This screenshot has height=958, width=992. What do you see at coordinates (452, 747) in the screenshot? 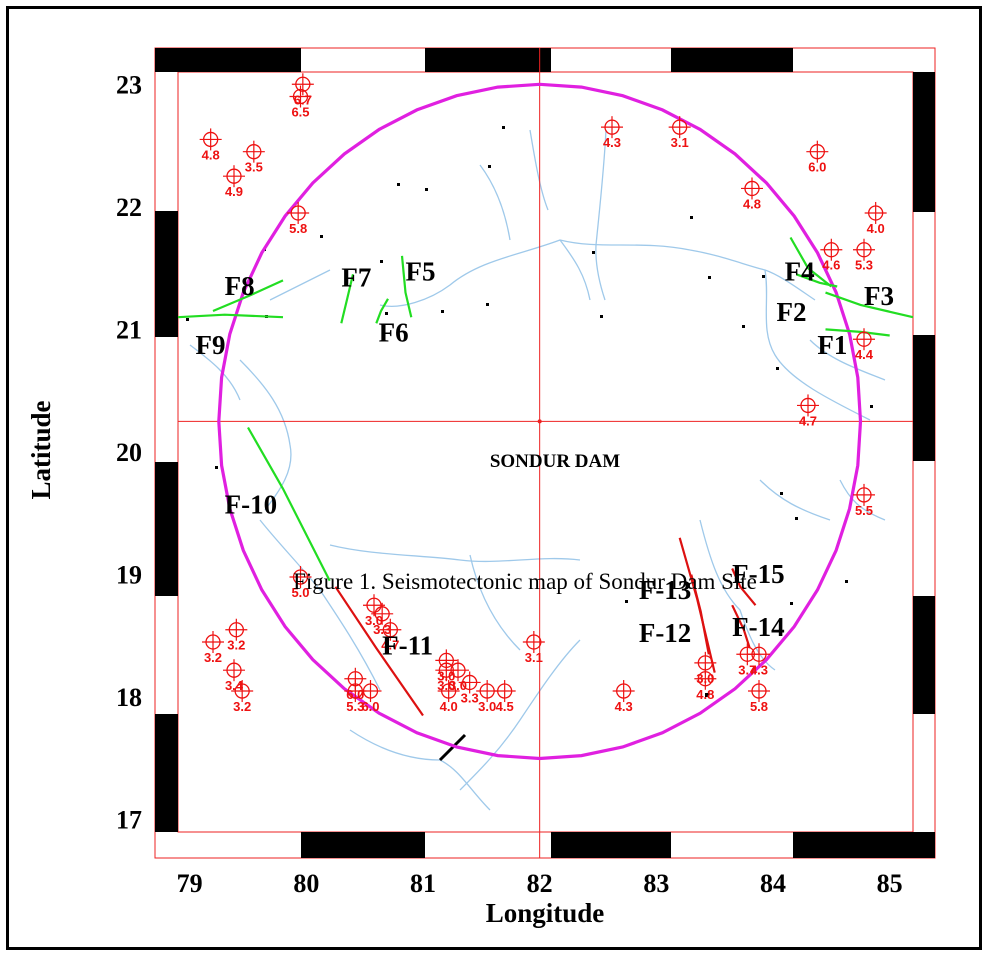
I see `road-segment` at bounding box center [452, 747].